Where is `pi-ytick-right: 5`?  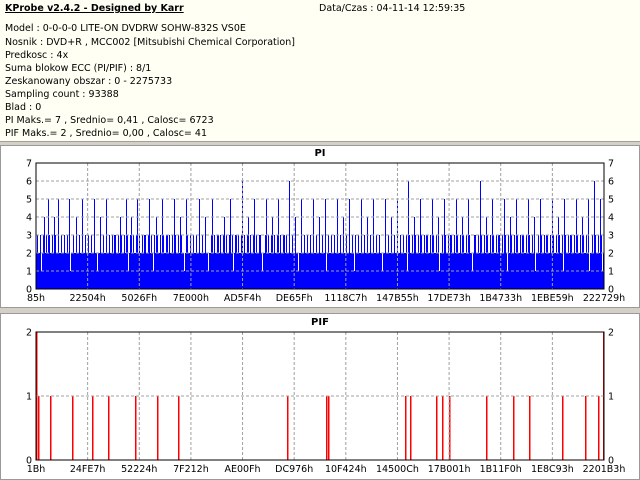
pi-ytick-right: 5 is located at coordinates (611, 200).